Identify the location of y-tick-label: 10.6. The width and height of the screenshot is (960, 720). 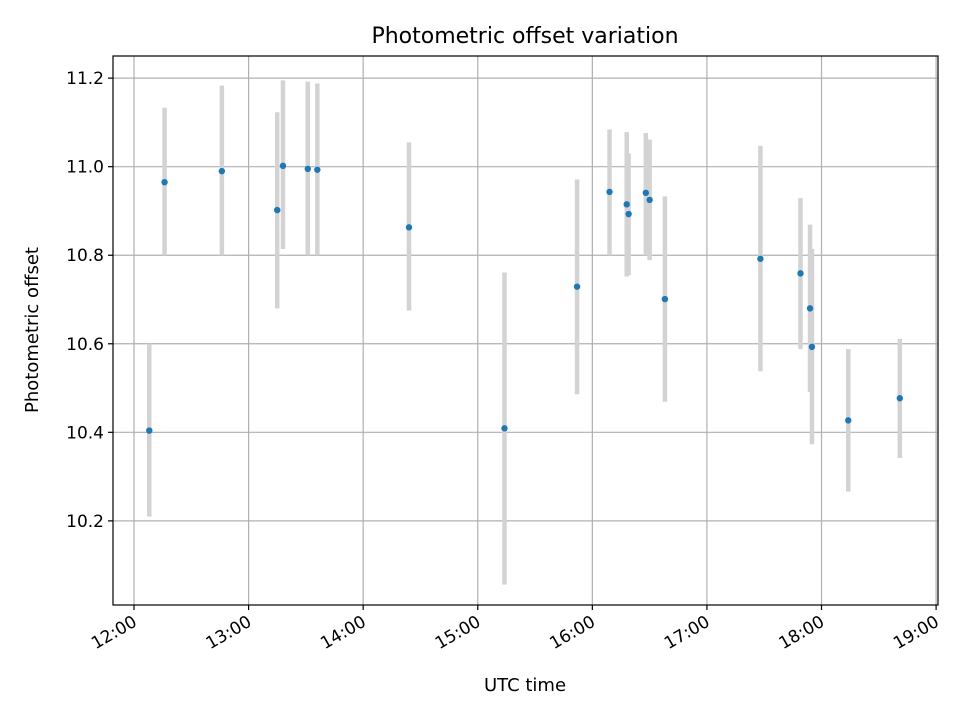
(85, 345).